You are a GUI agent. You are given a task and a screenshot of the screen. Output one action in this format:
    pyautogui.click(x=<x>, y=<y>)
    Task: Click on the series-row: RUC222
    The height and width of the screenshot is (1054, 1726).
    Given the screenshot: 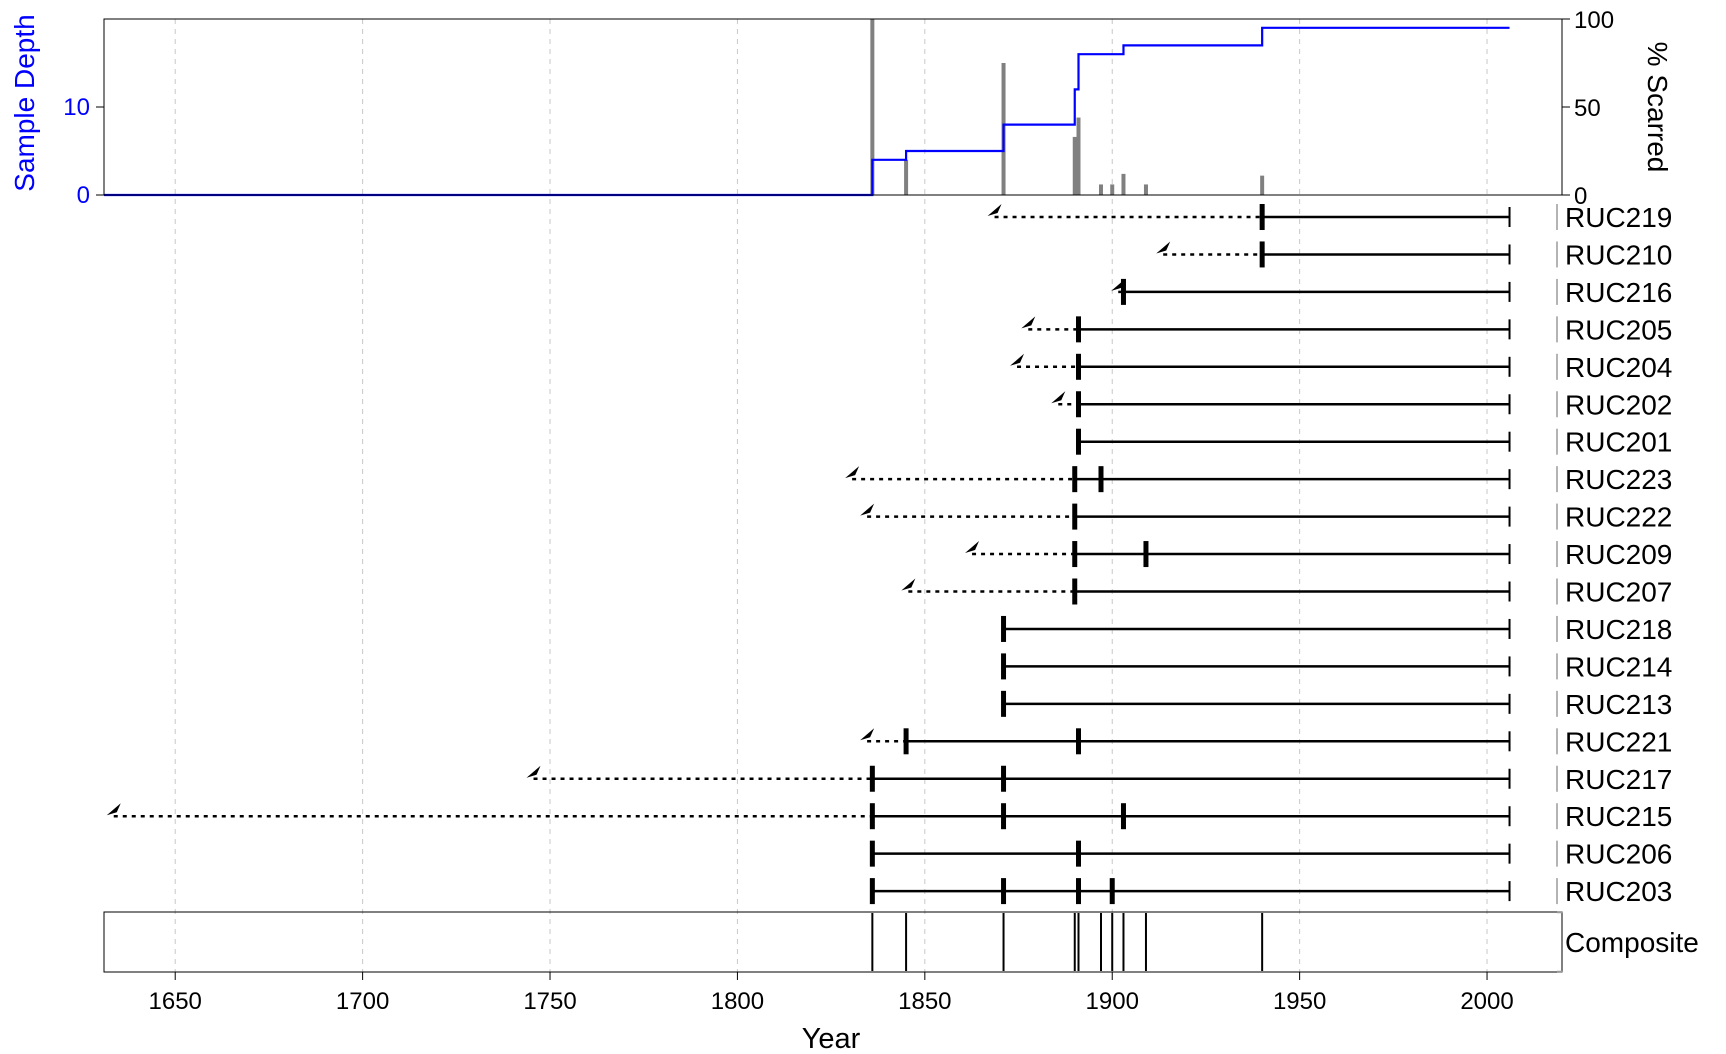 What is the action you would take?
    pyautogui.click(x=1266, y=517)
    